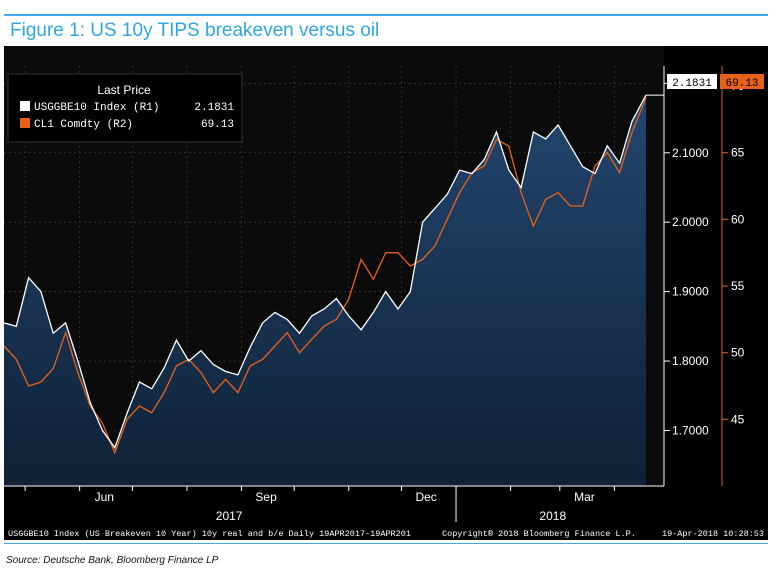 This screenshot has width=774, height=588. I want to click on axis-r1-tick-label: 1.8000, so click(690, 361).